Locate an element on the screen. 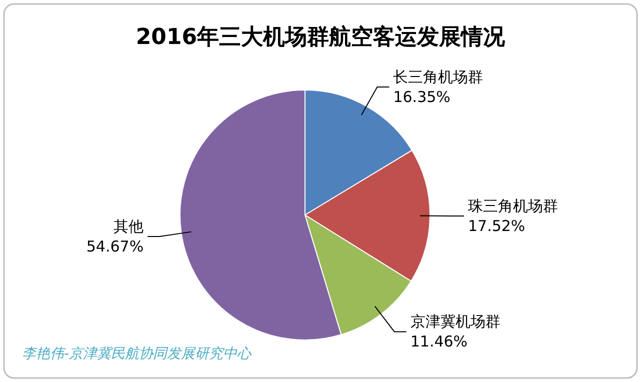 This screenshot has width=641, height=382. data-label: 54.67% is located at coordinates (115, 246).